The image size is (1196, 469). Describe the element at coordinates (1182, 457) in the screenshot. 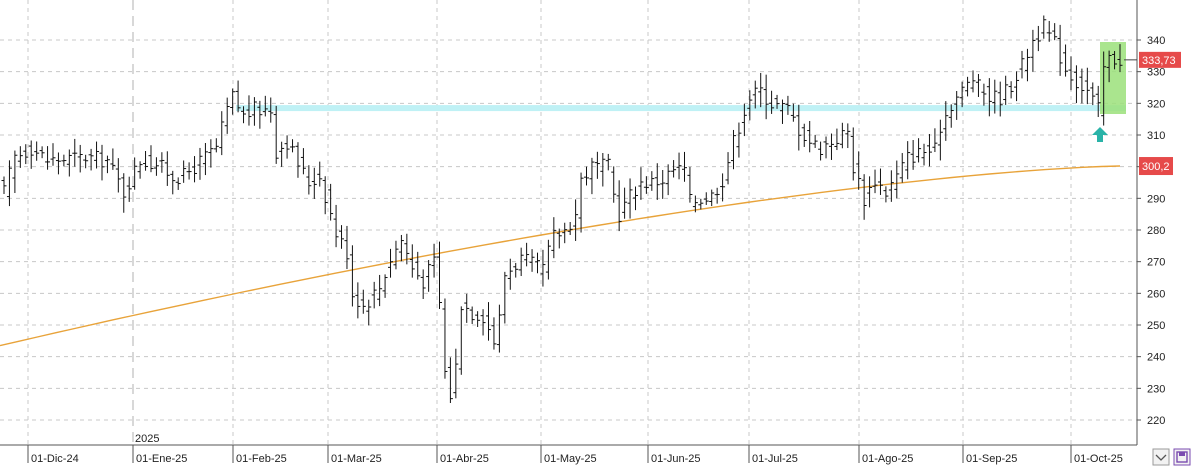

I see `save-button` at that location.